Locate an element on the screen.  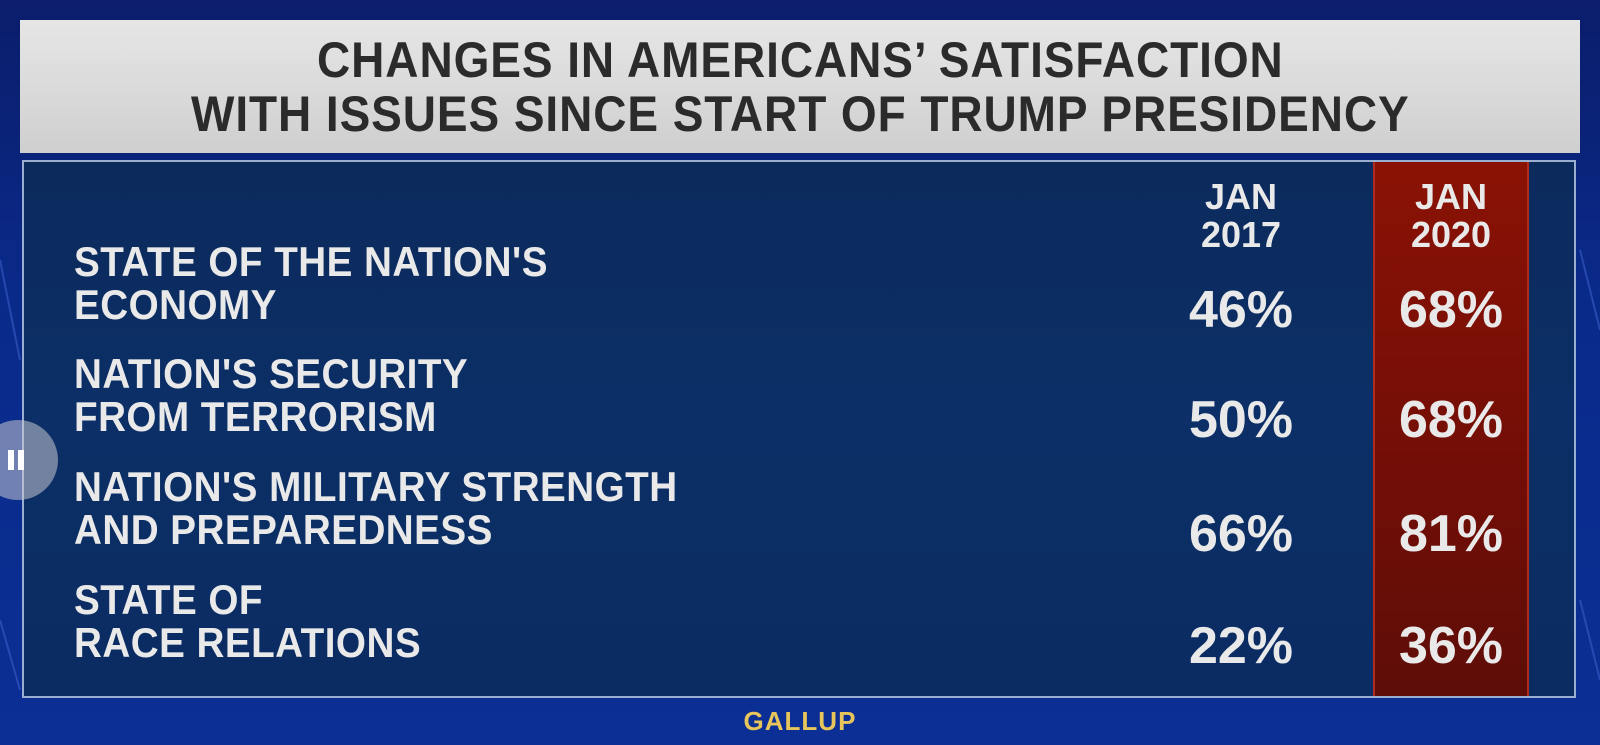
cell-terrorism-2017: 50% is located at coordinates (1241, 420).